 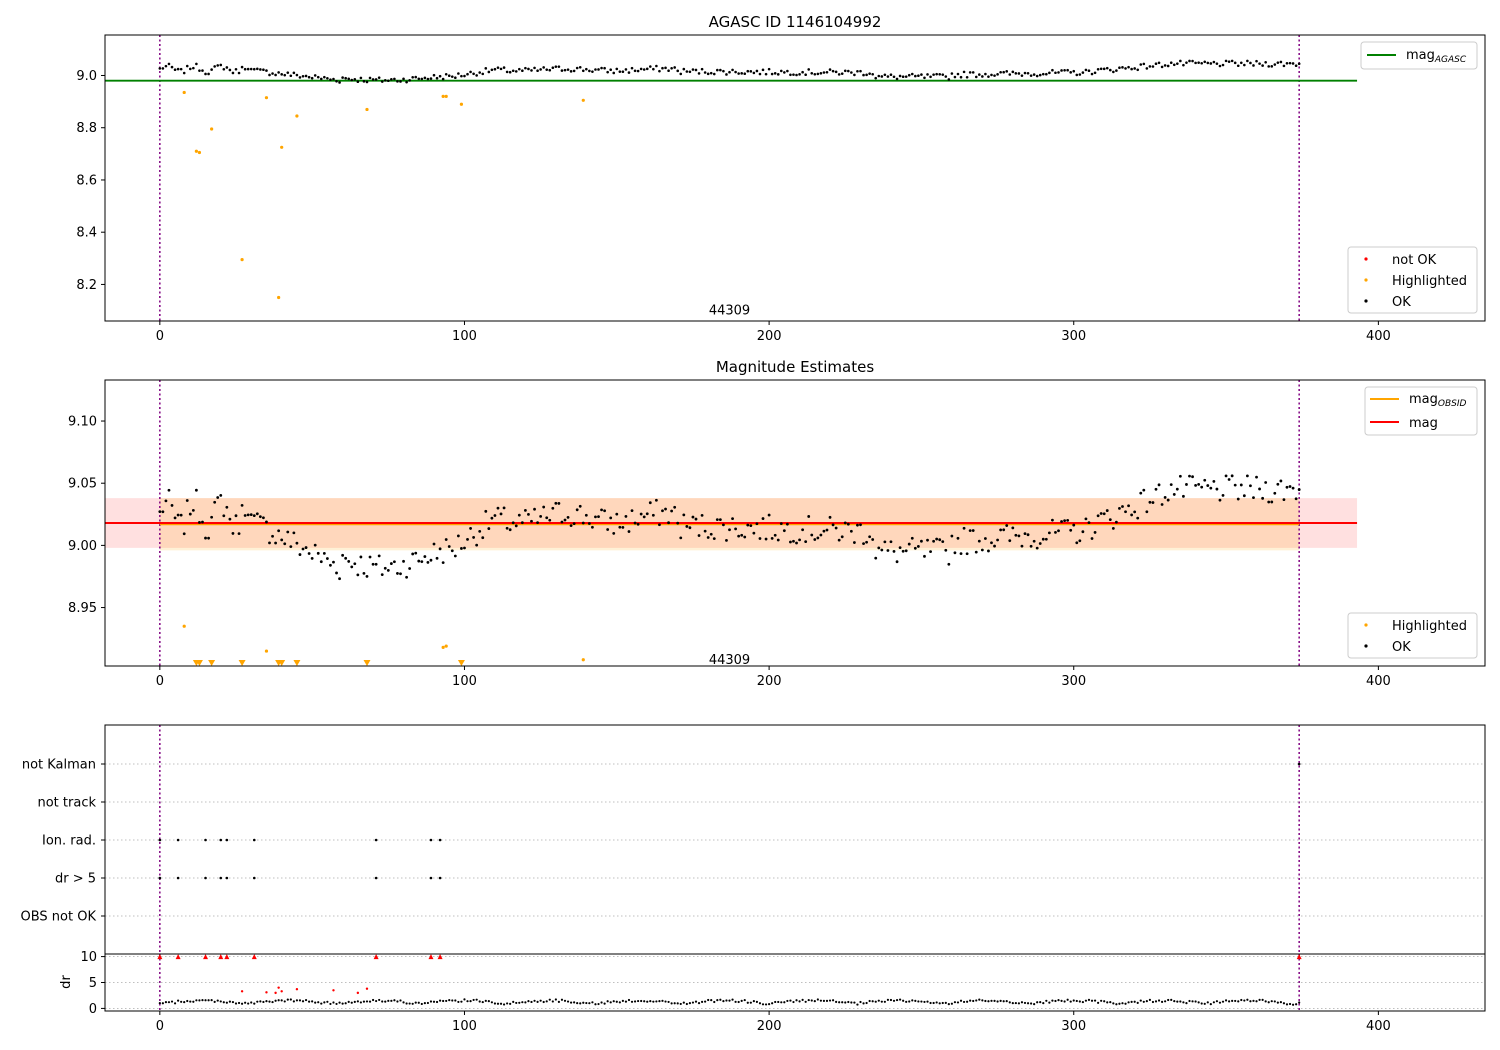 What do you see at coordinates (242, 260) in the screenshot?
I see `highlighted-point` at bounding box center [242, 260].